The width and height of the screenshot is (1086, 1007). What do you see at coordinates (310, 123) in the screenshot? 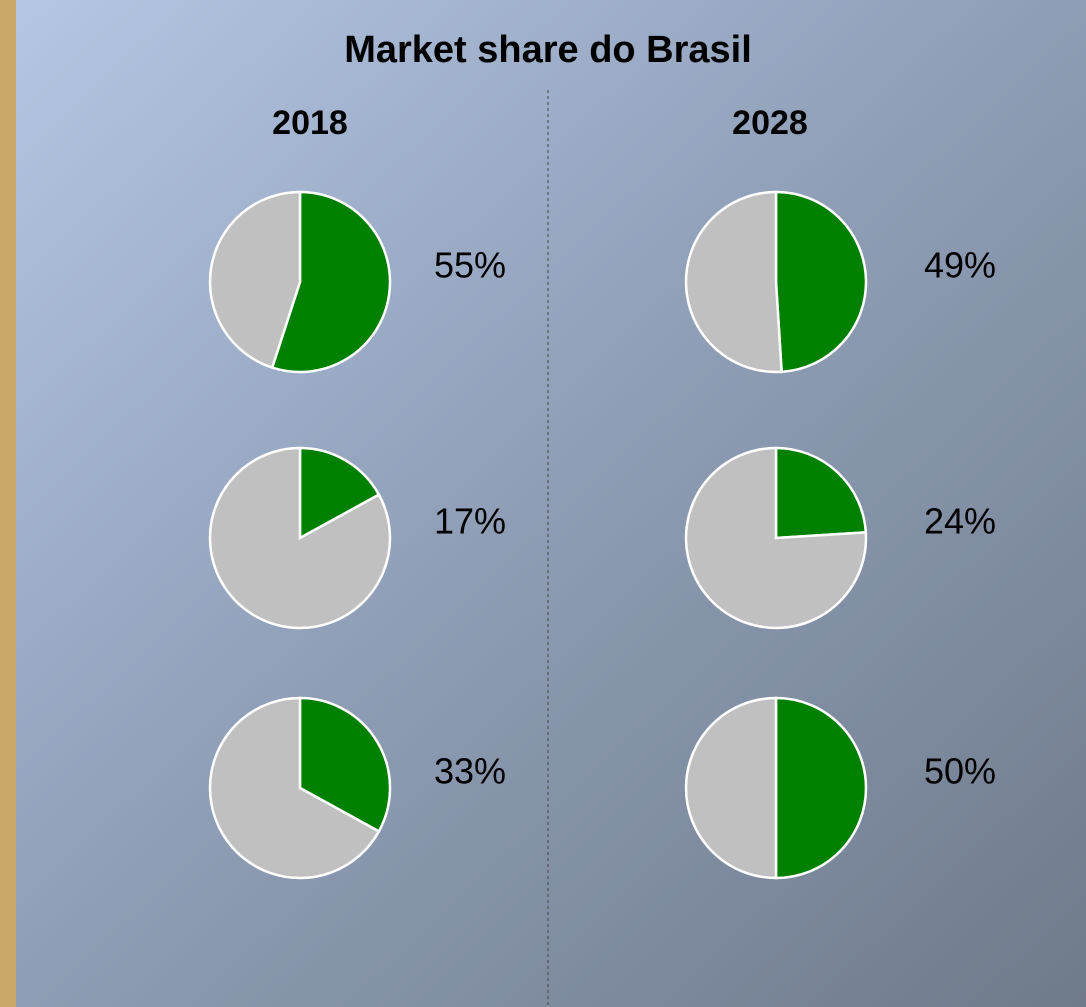
I see `column-header: 2018` at bounding box center [310, 123].